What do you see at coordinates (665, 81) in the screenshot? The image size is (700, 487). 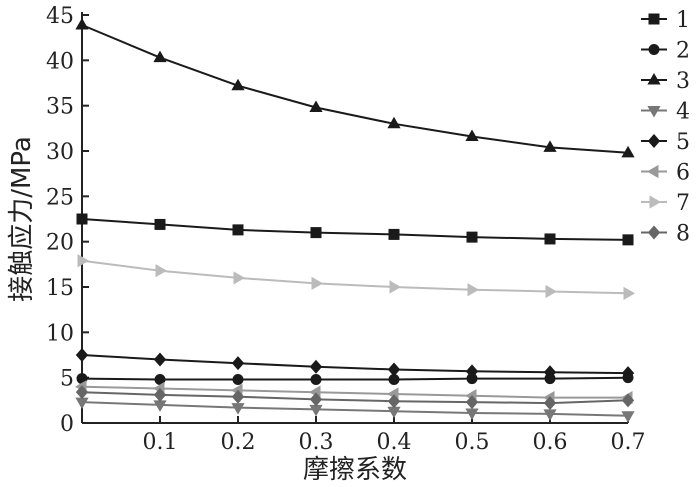 I see `legend-entry-3: 3` at bounding box center [665, 81].